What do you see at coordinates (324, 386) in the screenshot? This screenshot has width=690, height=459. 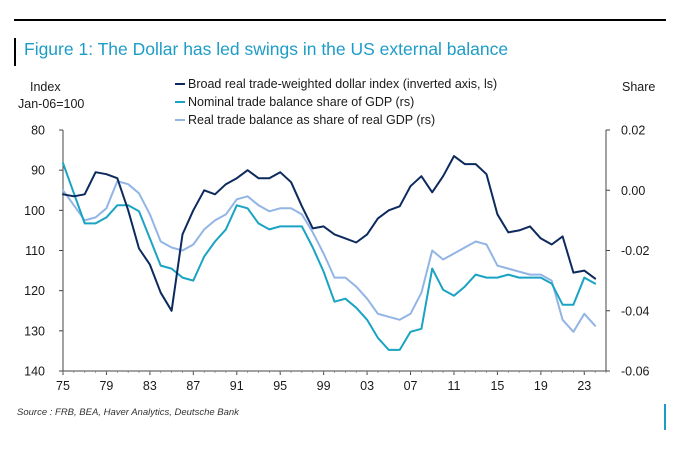 I see `x-tick-label: 99` at bounding box center [324, 386].